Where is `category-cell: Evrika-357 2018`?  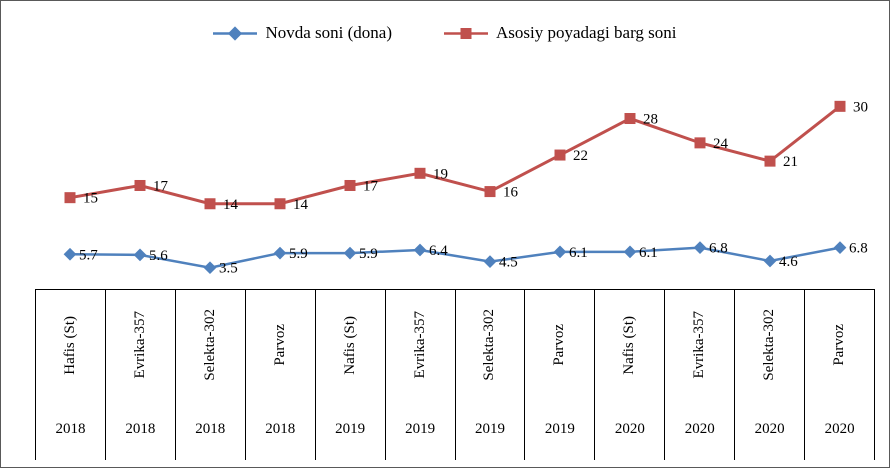
category-cell: Evrika-357 2018 is located at coordinates (139, 375).